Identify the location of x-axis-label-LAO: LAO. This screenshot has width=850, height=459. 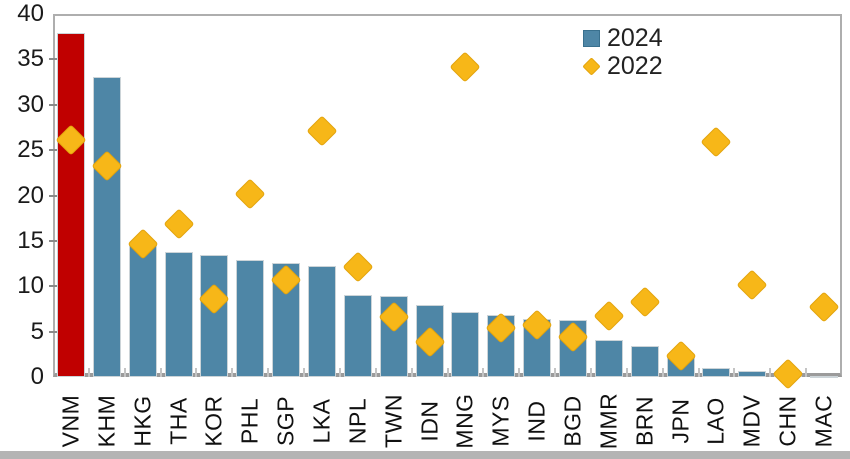
(715, 421).